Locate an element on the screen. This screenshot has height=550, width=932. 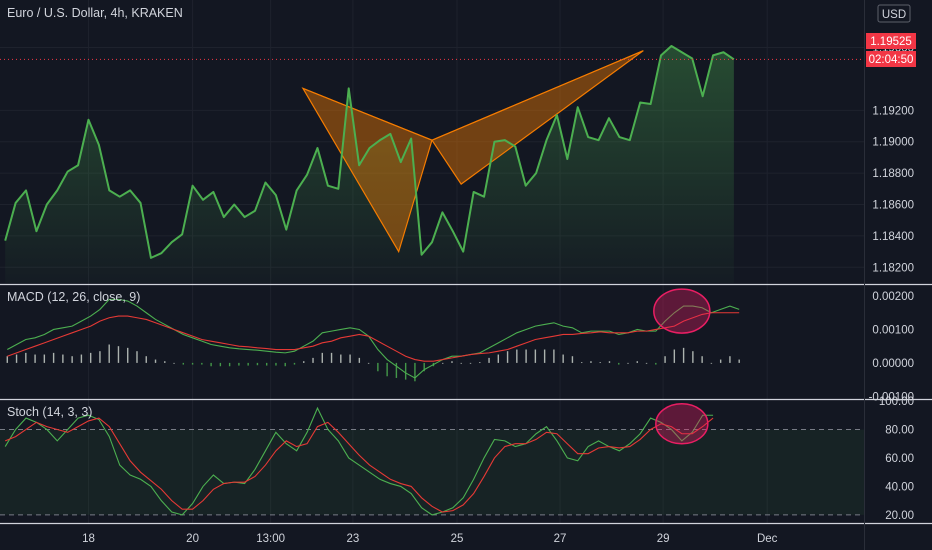
signal-line is located at coordinates (373, 337).